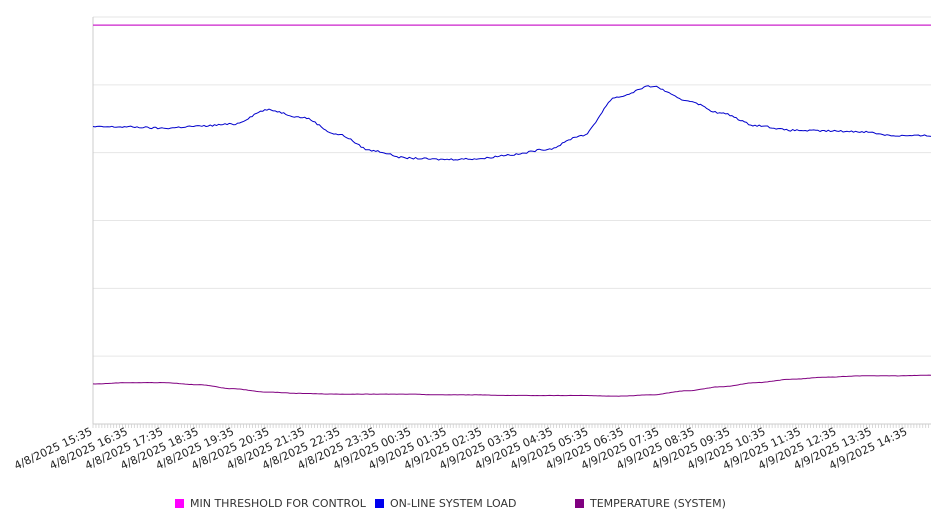  What do you see at coordinates (658, 503) in the screenshot?
I see `legend-label: TEMPERATURE (SYSTEM)` at bounding box center [658, 503].